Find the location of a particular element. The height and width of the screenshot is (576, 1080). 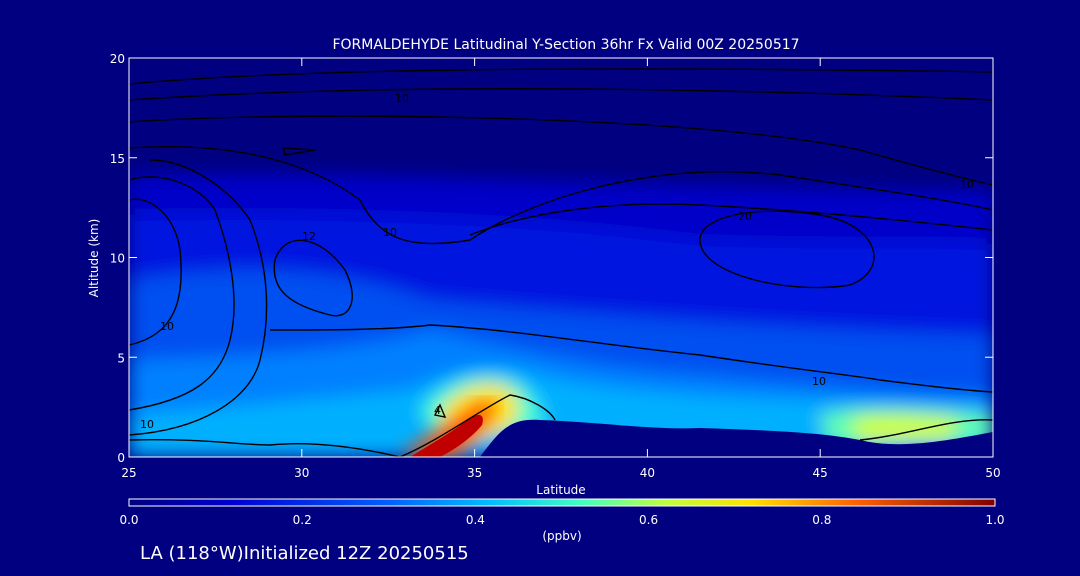

colorbar-label: (ppbv) is located at coordinates (561, 536).